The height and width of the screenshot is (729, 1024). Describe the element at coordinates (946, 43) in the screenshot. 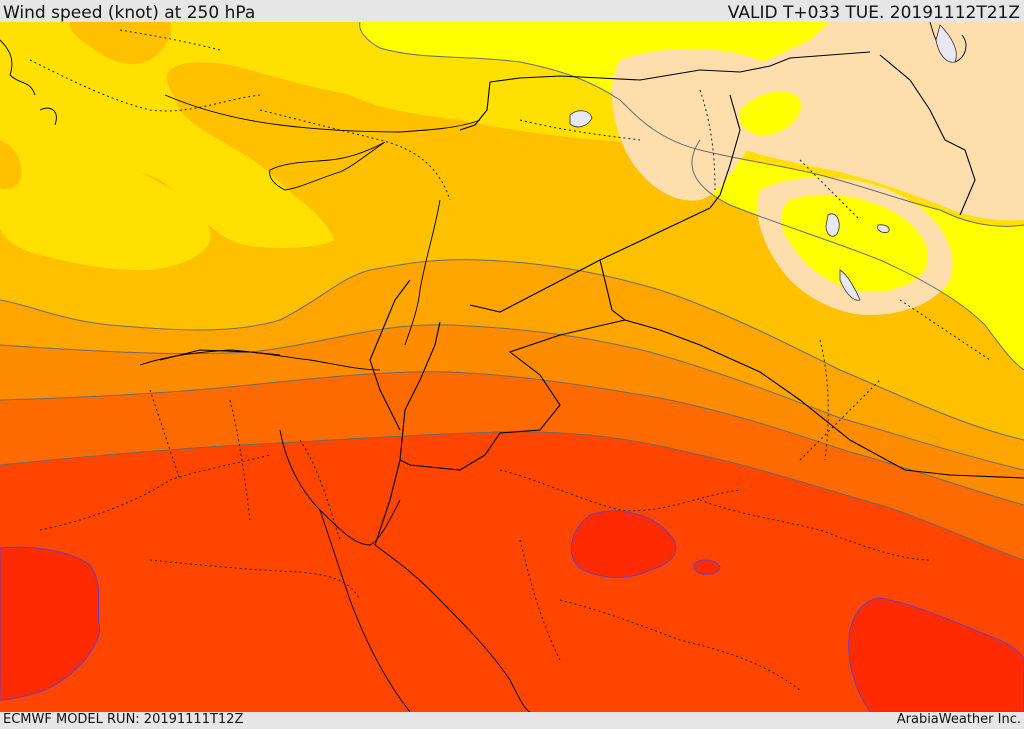

I see `lake-caspian-shore` at that location.